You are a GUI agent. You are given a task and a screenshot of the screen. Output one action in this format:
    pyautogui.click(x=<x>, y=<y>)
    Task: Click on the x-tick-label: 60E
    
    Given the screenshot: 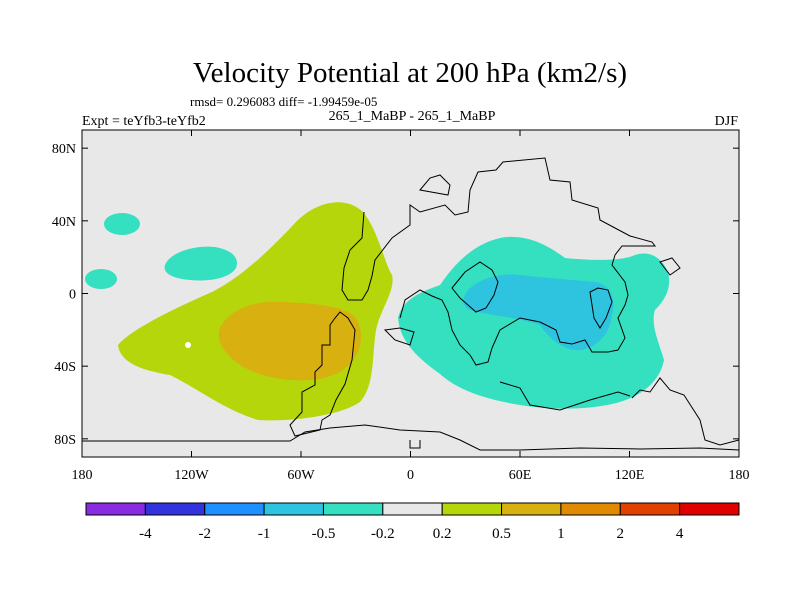 What is the action you would take?
    pyautogui.click(x=520, y=475)
    